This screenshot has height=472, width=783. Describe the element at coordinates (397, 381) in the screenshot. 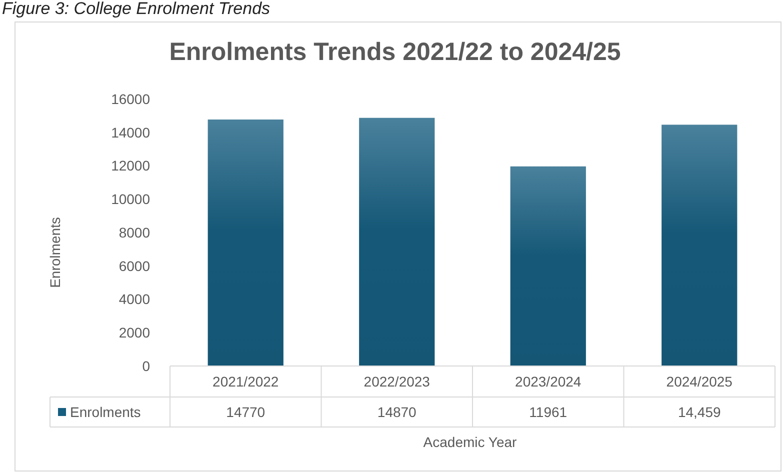

I see `x-tick-label: 2022/2023` at that location.